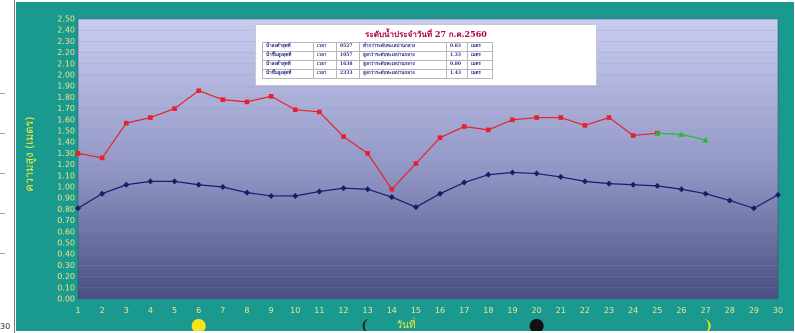 Image resolution: width=795 pixels, height=333 pixels. Describe the element at coordinates (348, 65) in the screenshot. I see `legend-cell: 1638` at that location.